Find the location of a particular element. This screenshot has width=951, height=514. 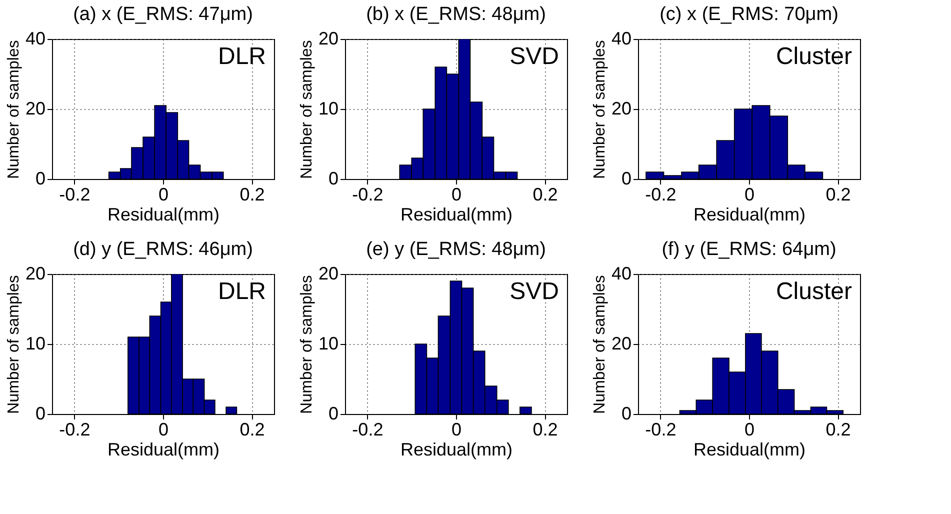

chart-title: (a) x (E_RMS: 47μm) is located at coordinates (163, 14).